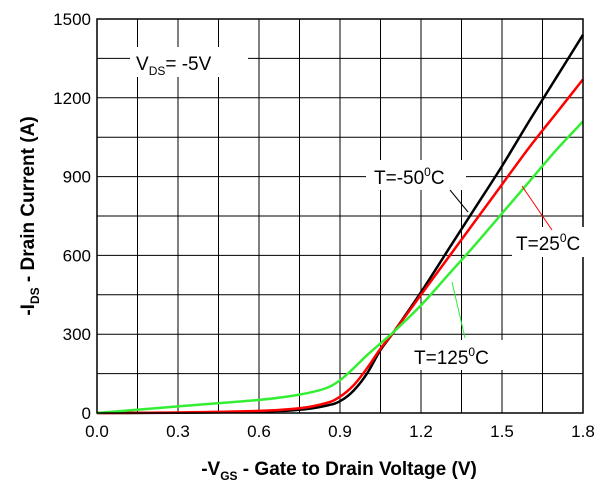 The width and height of the screenshot is (605, 484). Describe the element at coordinates (259, 431) in the screenshot. I see `x-tick-label: 0.6` at that location.